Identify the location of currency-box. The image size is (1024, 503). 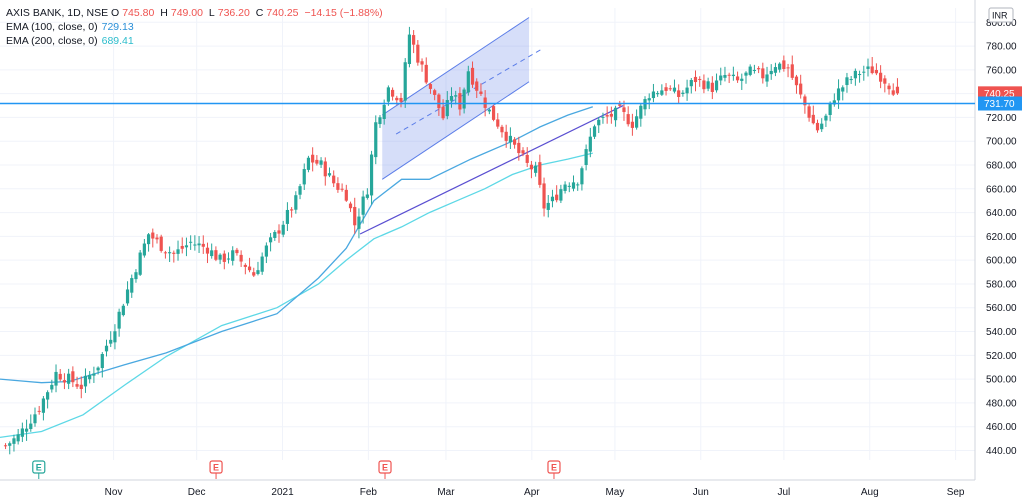
(1001, 15).